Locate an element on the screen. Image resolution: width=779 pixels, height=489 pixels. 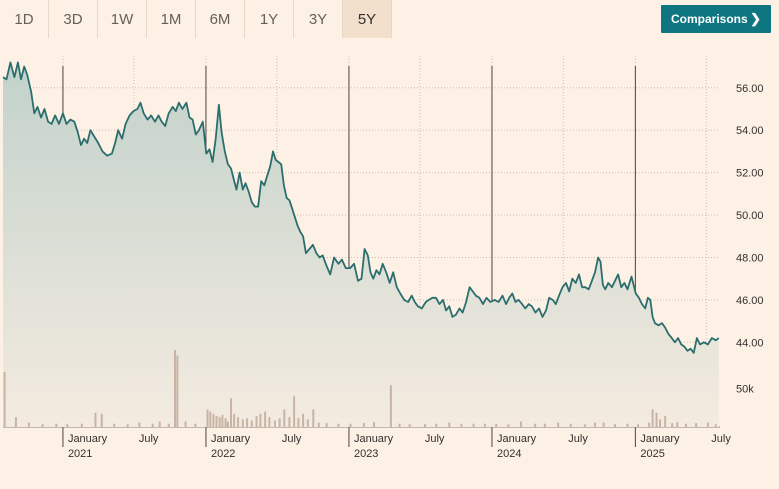
range-selector: 1D 3D 1W 1M 6M 1Y 3Y 5Y is located at coordinates (196, 19).